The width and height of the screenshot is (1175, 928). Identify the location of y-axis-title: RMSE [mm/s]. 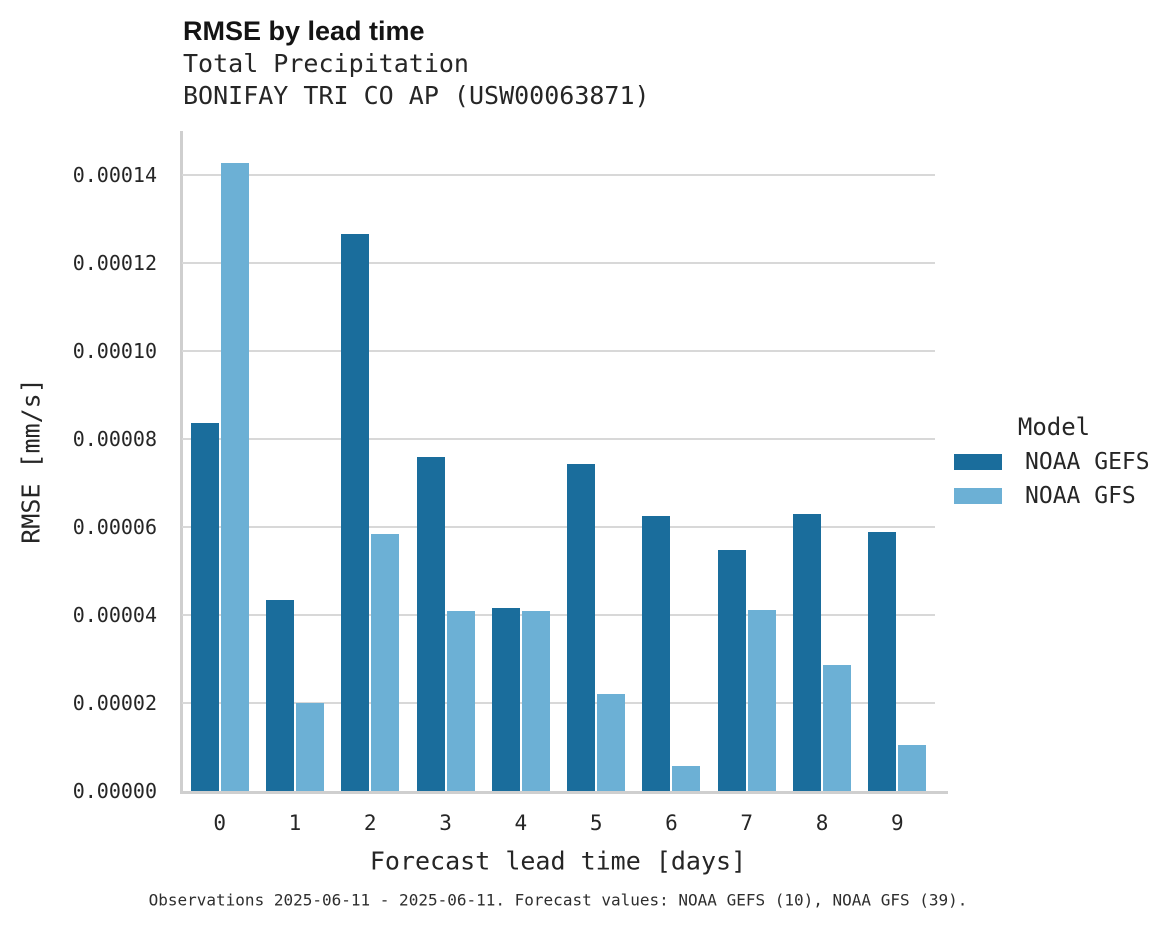
(31, 461).